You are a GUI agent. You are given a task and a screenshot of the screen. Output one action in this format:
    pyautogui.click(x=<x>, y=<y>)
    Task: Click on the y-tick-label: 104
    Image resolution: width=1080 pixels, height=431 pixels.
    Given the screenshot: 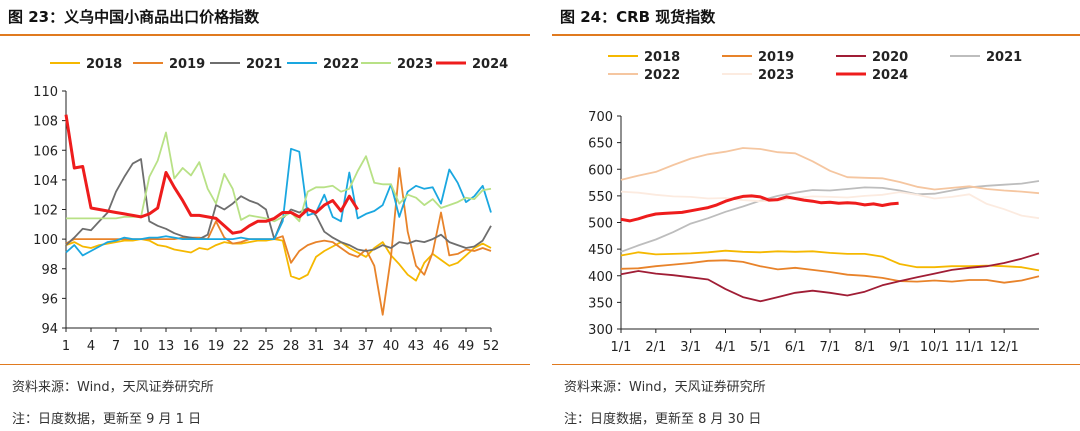 What is the action you would take?
    pyautogui.click(x=45, y=181)
    